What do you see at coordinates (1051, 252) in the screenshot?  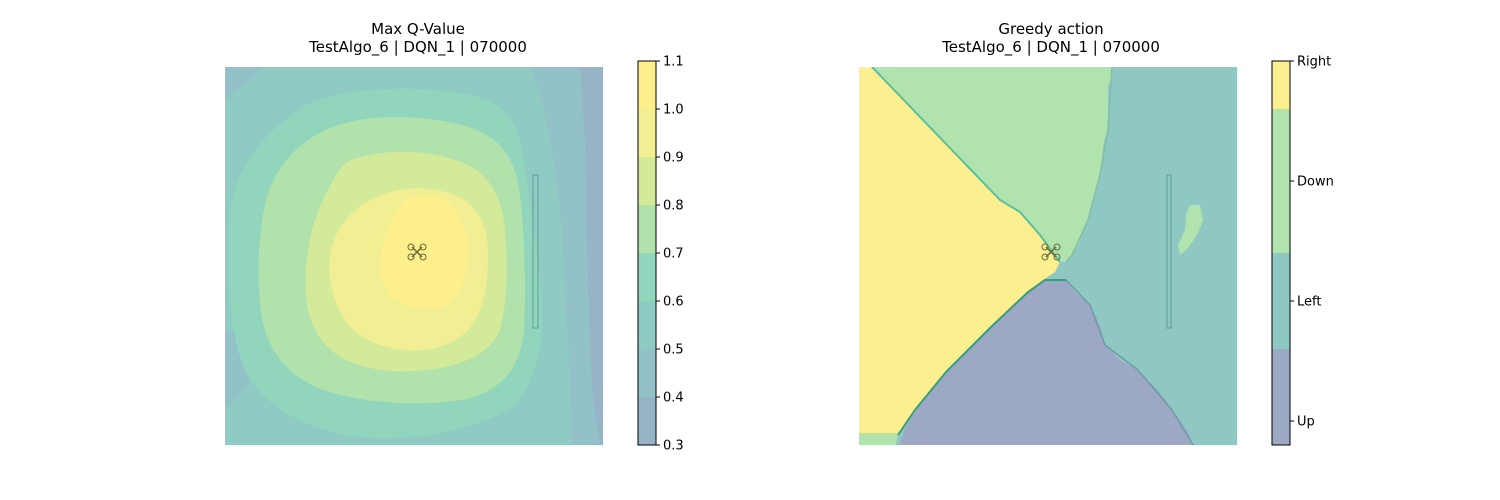 I see `greedy-drone-icon` at bounding box center [1051, 252].